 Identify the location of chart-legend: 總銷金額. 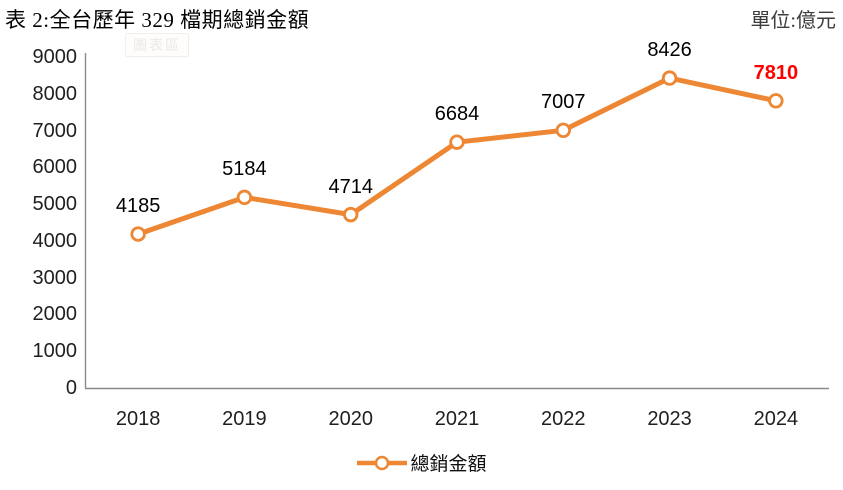
(421, 462).